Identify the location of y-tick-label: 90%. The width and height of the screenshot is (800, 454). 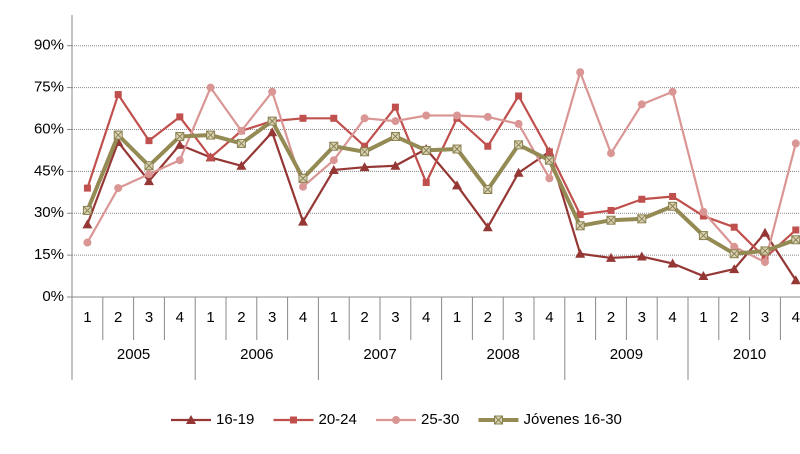
(49, 45).